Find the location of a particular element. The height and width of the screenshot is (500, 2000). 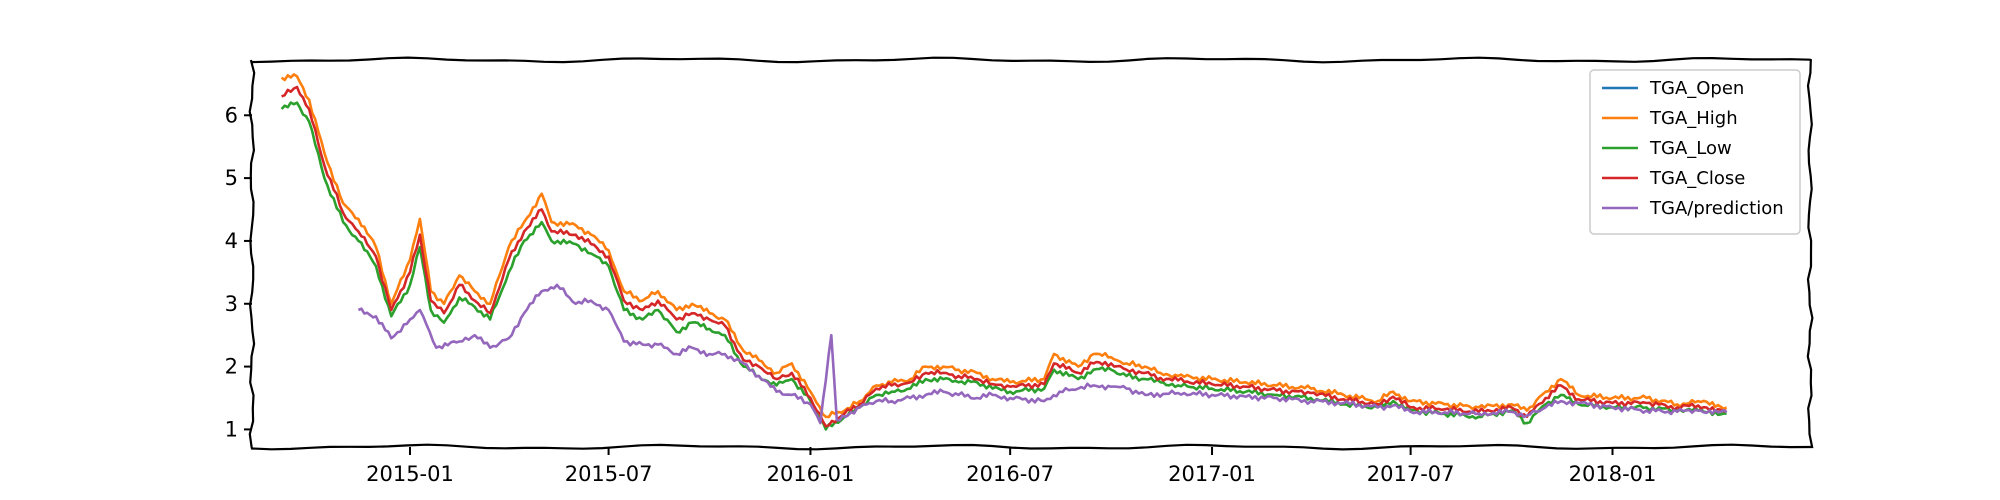

x-tick-label: 2015-07 is located at coordinates (609, 474).